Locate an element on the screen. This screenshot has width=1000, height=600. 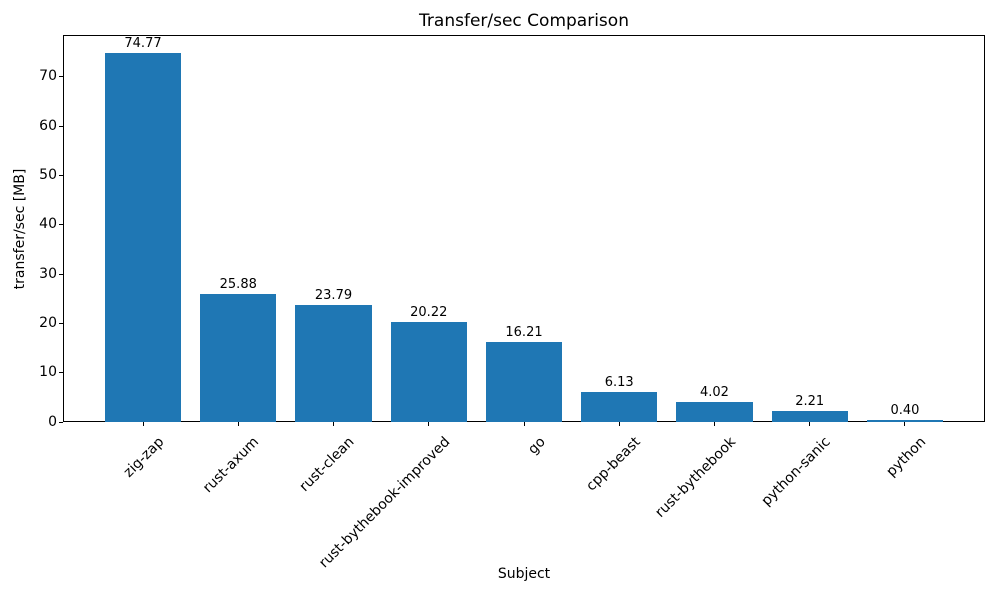
bar-value-label-go: 16.21 is located at coordinates (524, 333).